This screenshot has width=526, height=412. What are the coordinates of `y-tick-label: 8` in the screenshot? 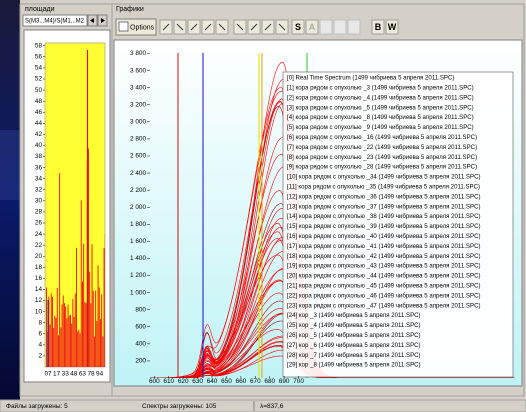 It's located at (40, 322).